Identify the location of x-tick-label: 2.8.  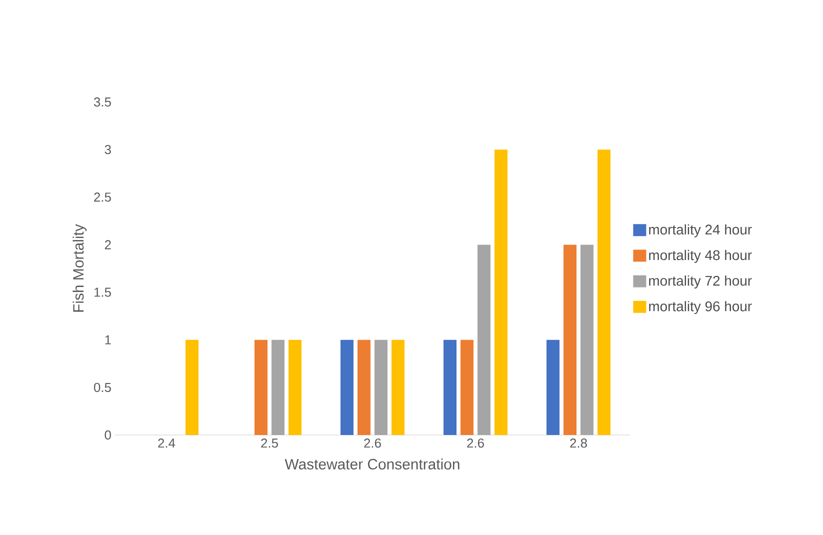
(578, 443).